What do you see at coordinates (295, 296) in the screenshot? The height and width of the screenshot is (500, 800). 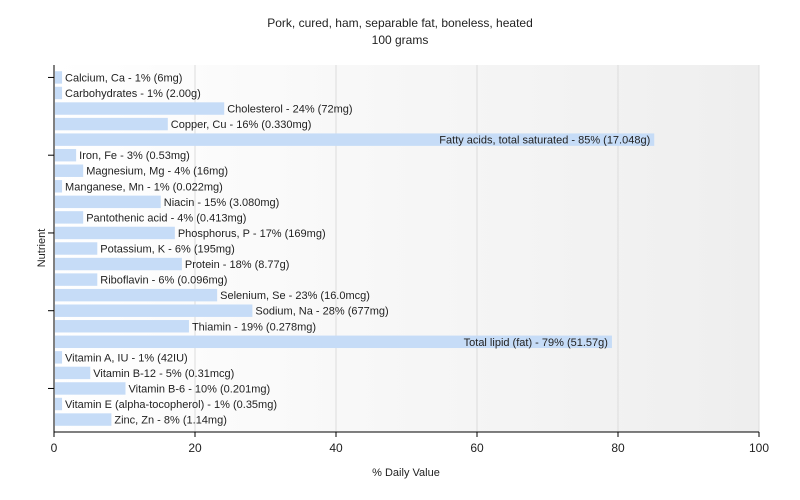 I see `bar-label: Selenium, Se - 23% (16.0mcg)` at bounding box center [295, 296].